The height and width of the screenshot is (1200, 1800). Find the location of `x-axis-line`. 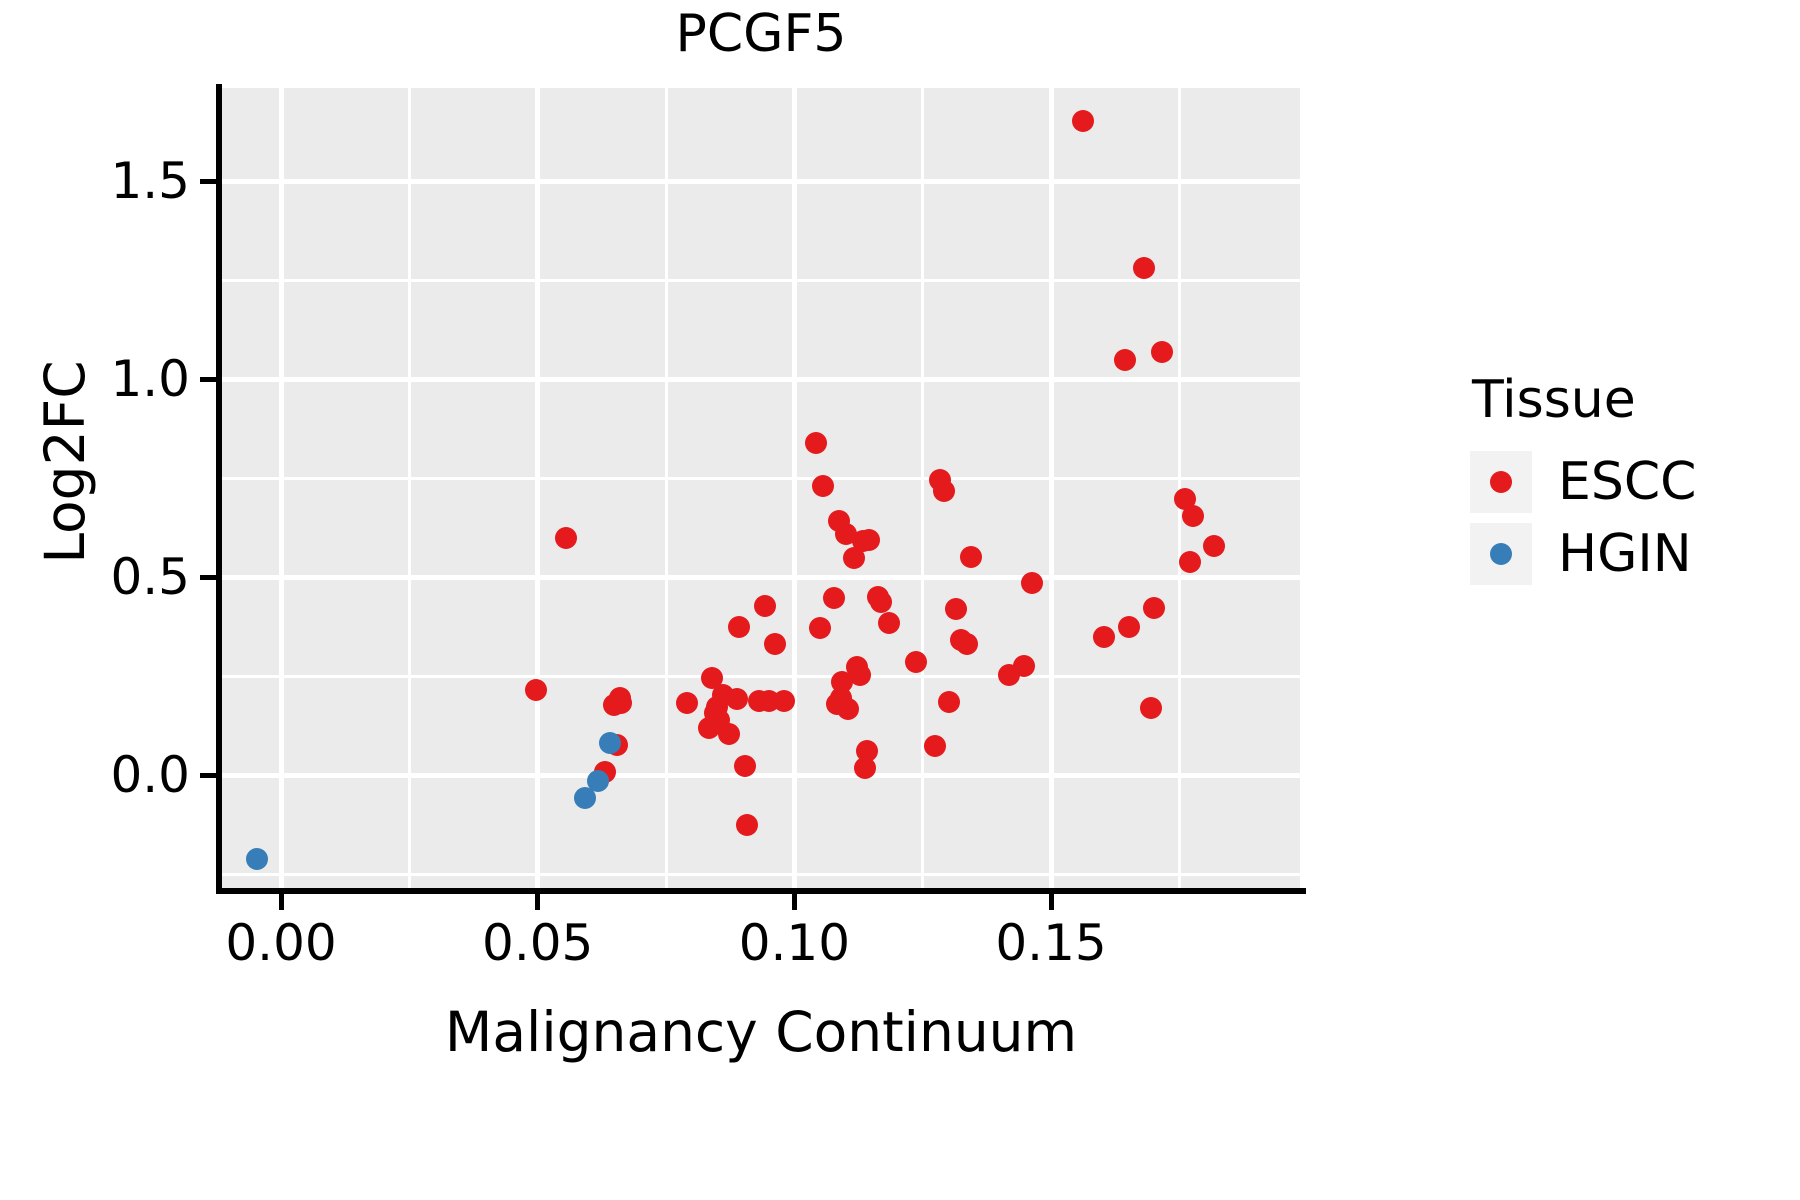

x-axis-line is located at coordinates (761, 891).